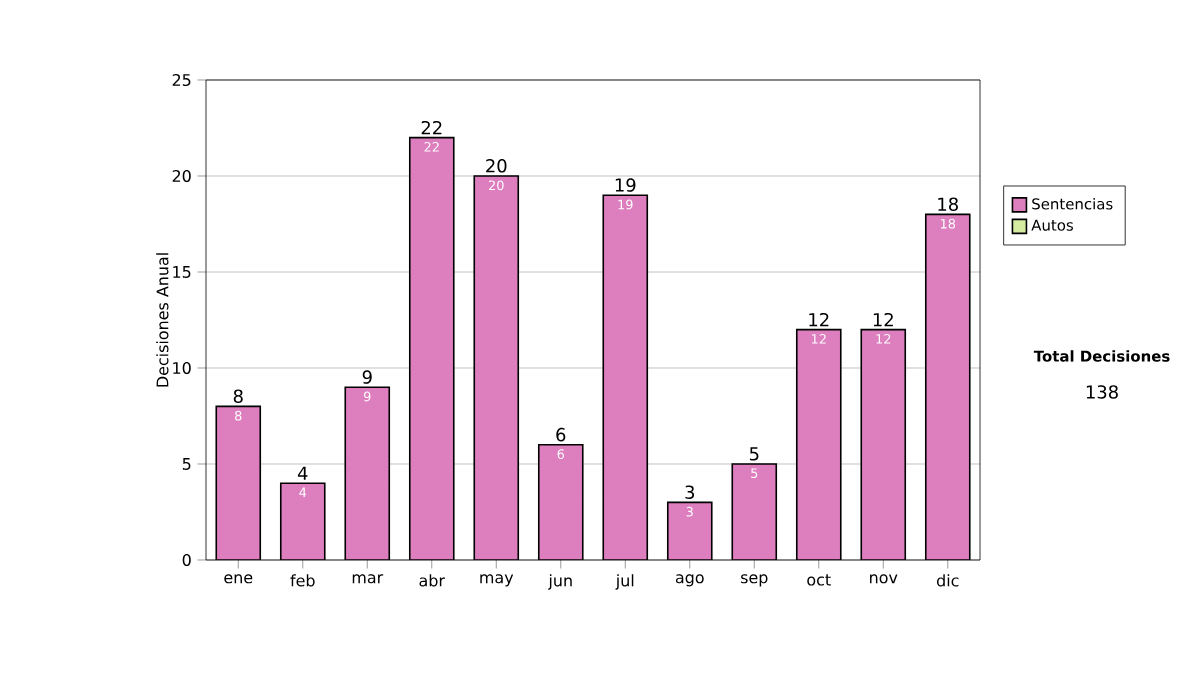 The image size is (1200, 680). What do you see at coordinates (496, 166) in the screenshot?
I see `total-label: 20` at bounding box center [496, 166].